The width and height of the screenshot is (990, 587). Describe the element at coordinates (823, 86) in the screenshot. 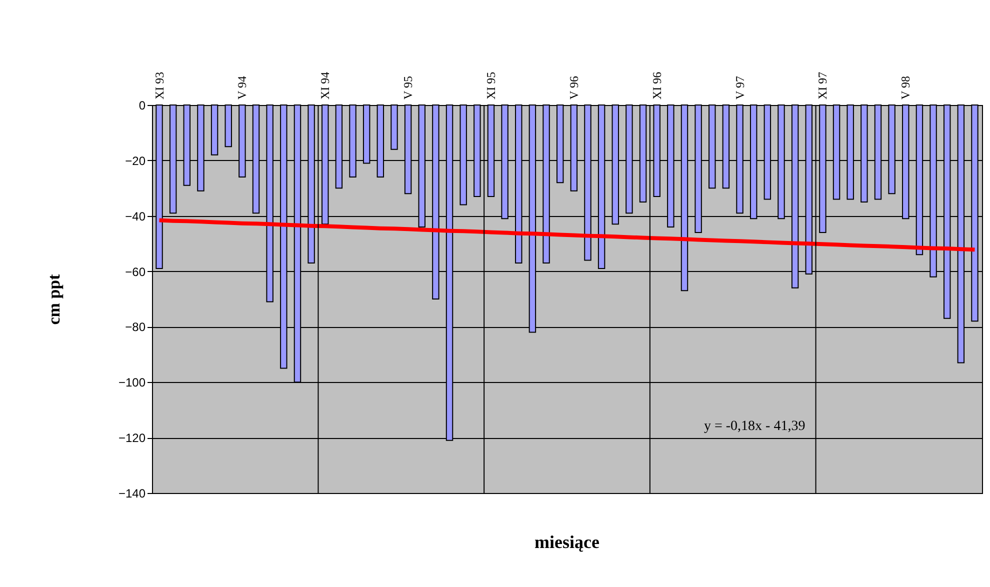

I see `x-tick-label: XI 97` at that location.